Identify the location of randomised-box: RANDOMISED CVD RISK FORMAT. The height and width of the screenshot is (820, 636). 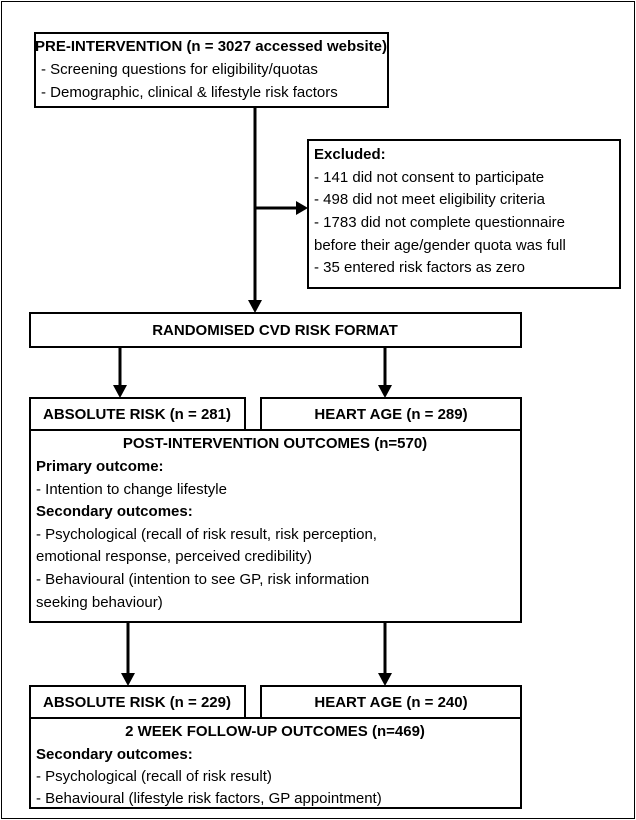
(275, 330).